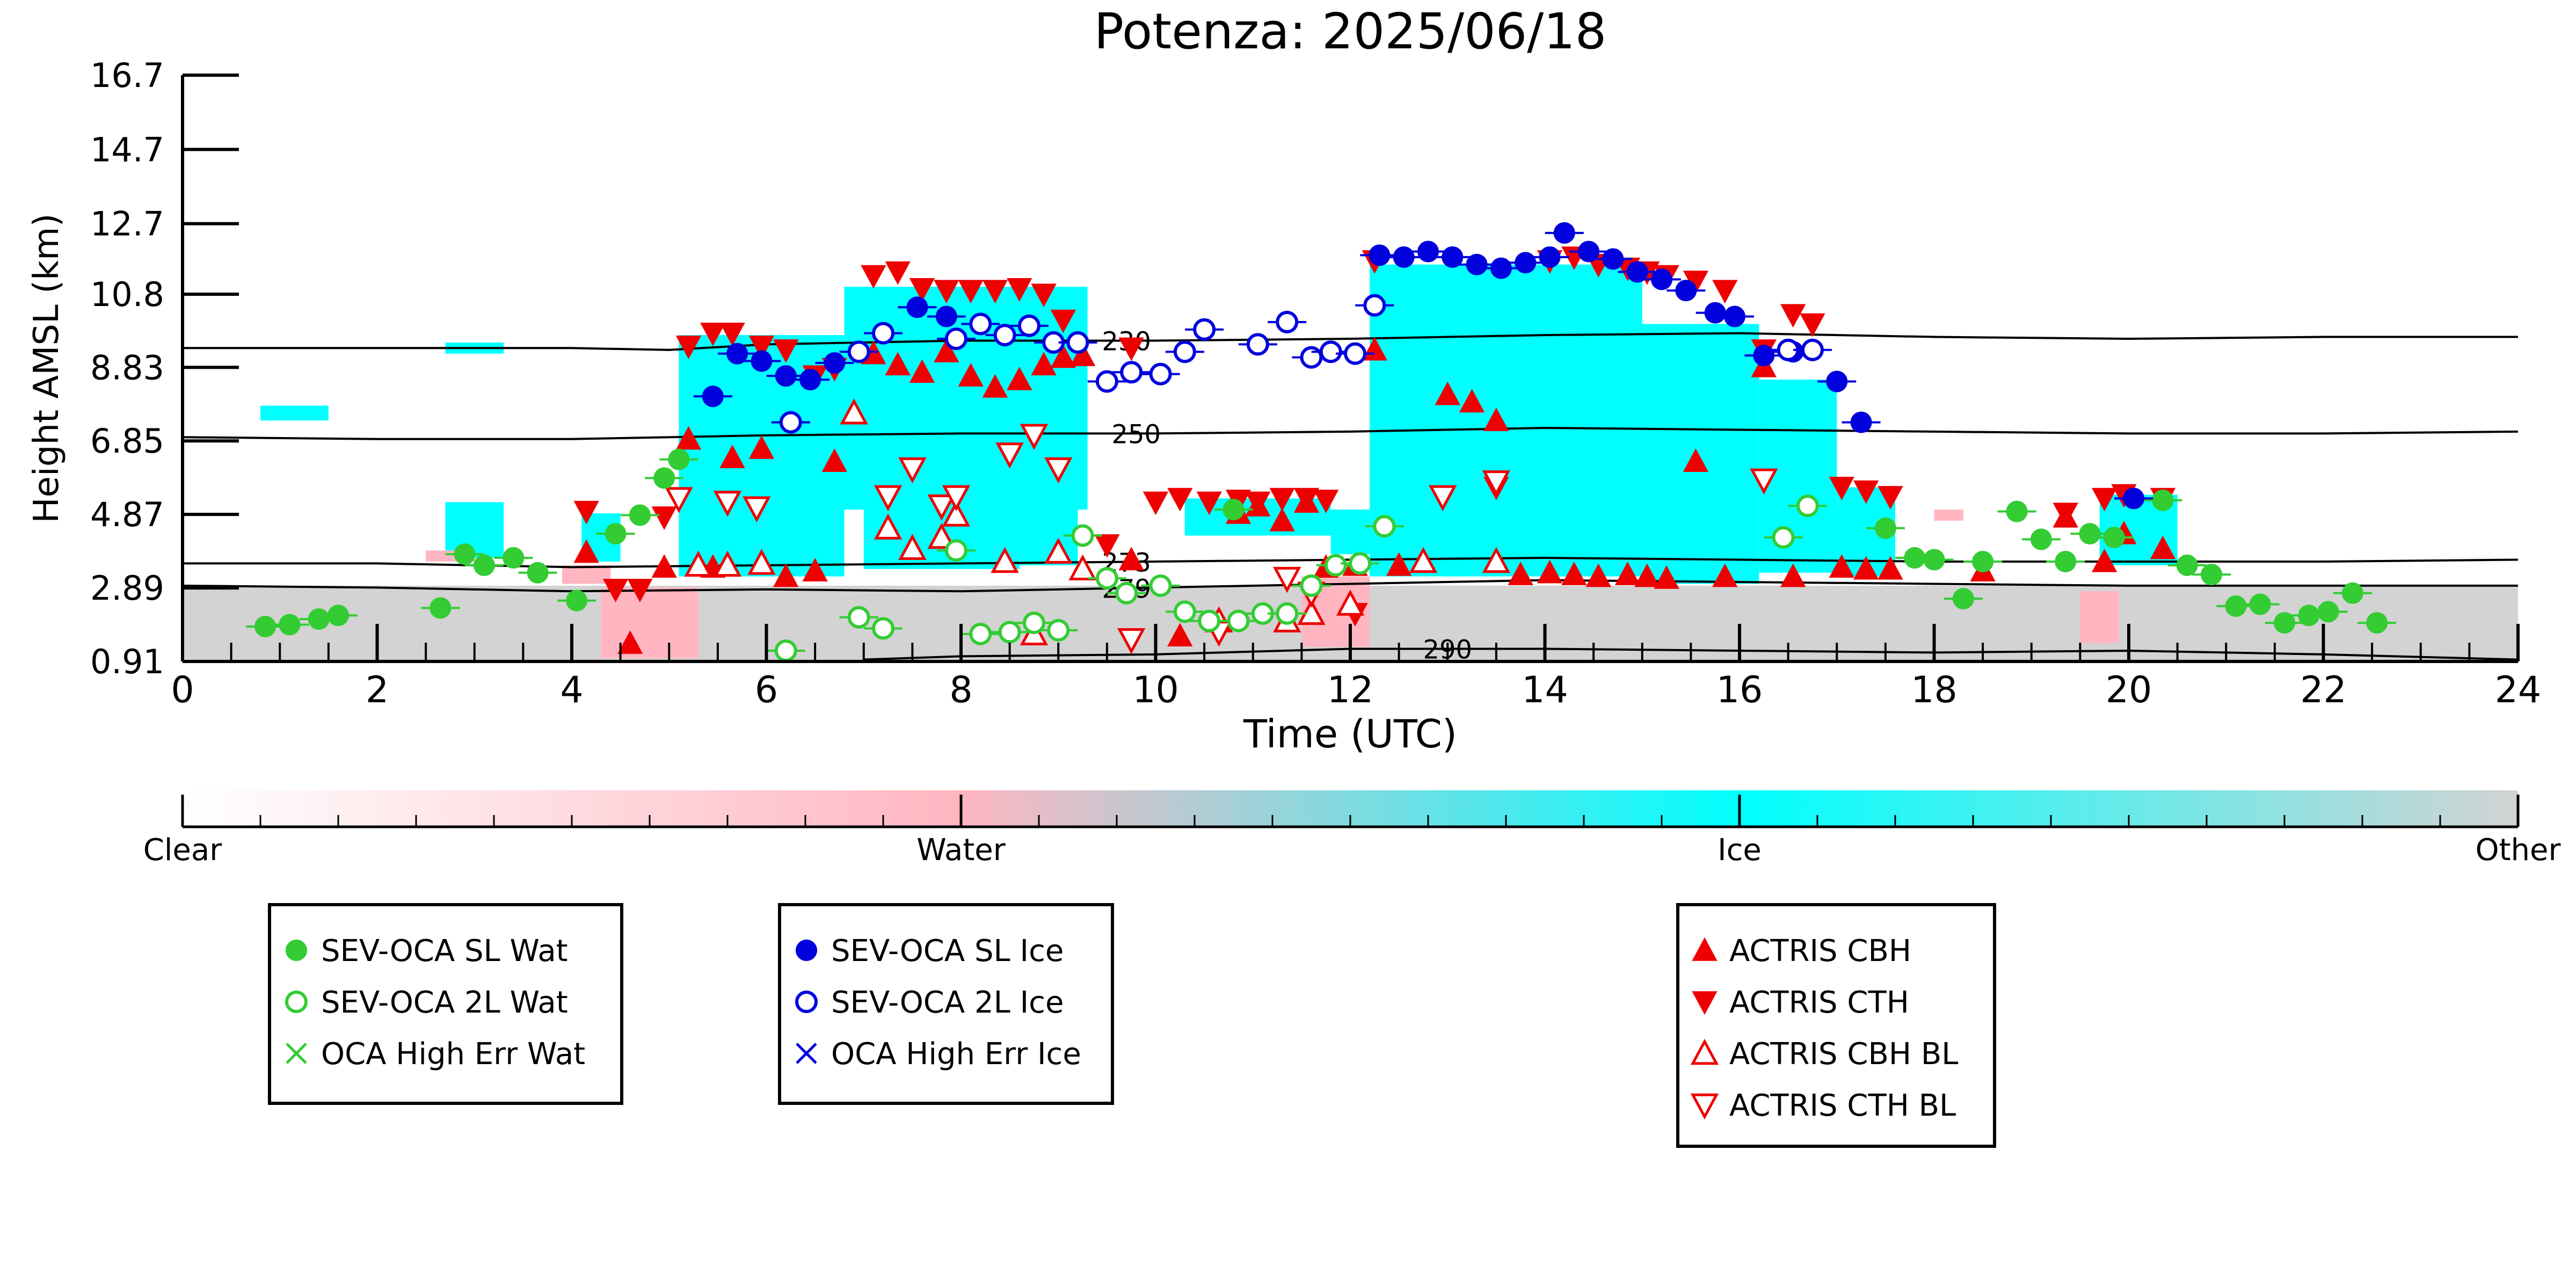  I want to click on y-tick-label: 10.8, so click(127, 294).